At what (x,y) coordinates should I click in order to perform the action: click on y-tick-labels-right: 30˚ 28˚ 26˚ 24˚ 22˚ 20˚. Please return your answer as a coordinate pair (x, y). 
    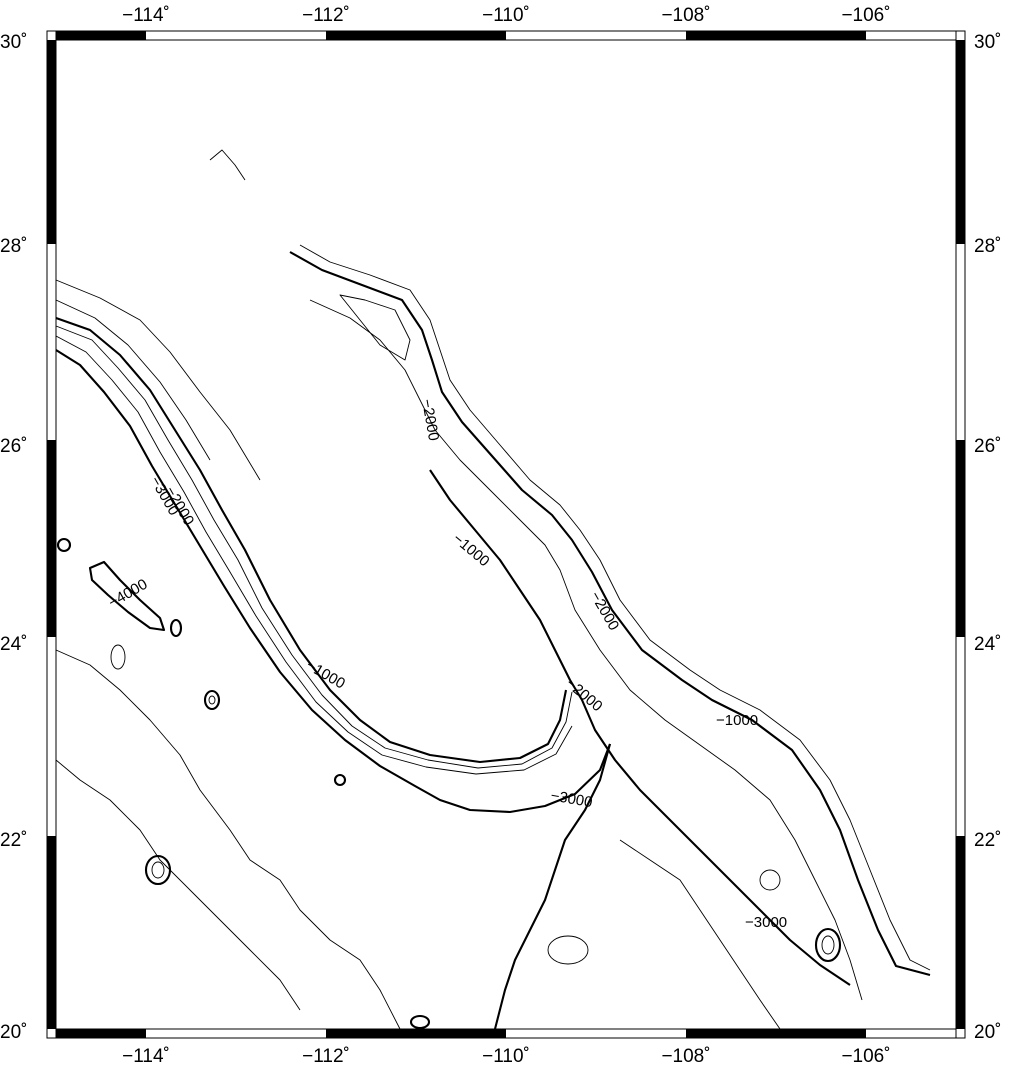
    Looking at the image, I should click on (987, 537).